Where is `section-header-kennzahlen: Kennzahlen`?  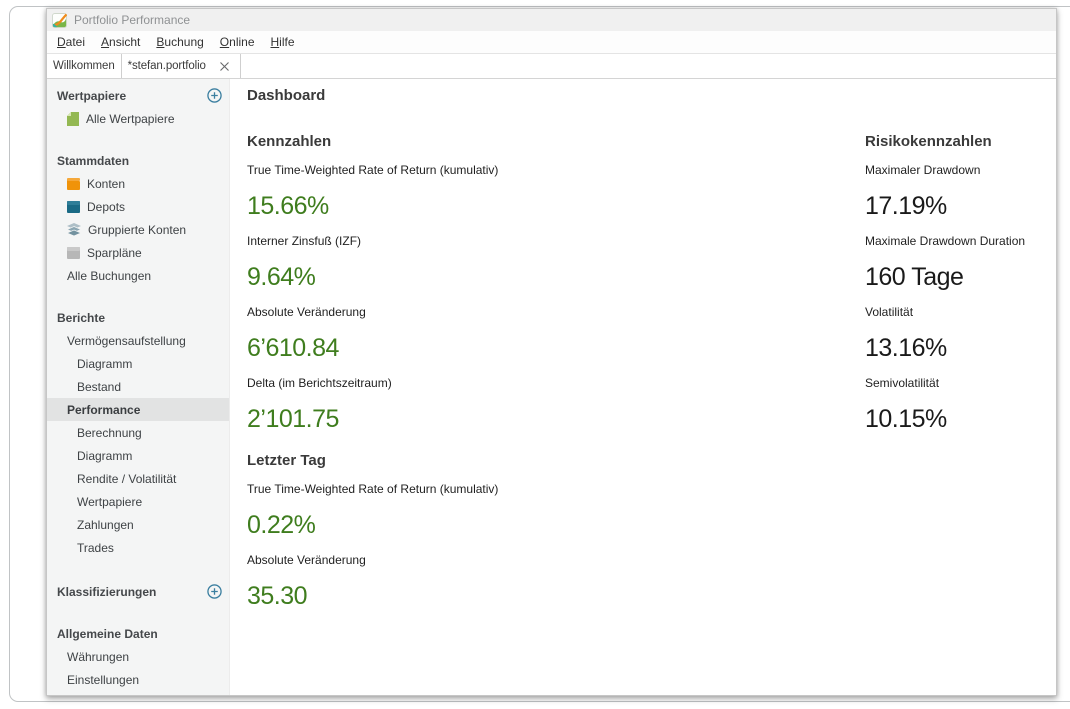
section-header-kennzahlen: Kennzahlen is located at coordinates (289, 141).